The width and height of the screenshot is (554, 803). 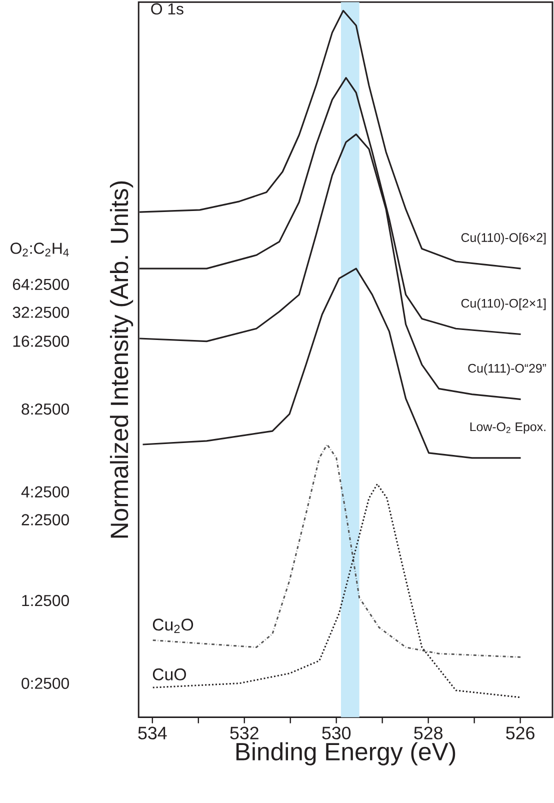 What do you see at coordinates (40, 284) in the screenshot?
I see `text: 64:2500` at bounding box center [40, 284].